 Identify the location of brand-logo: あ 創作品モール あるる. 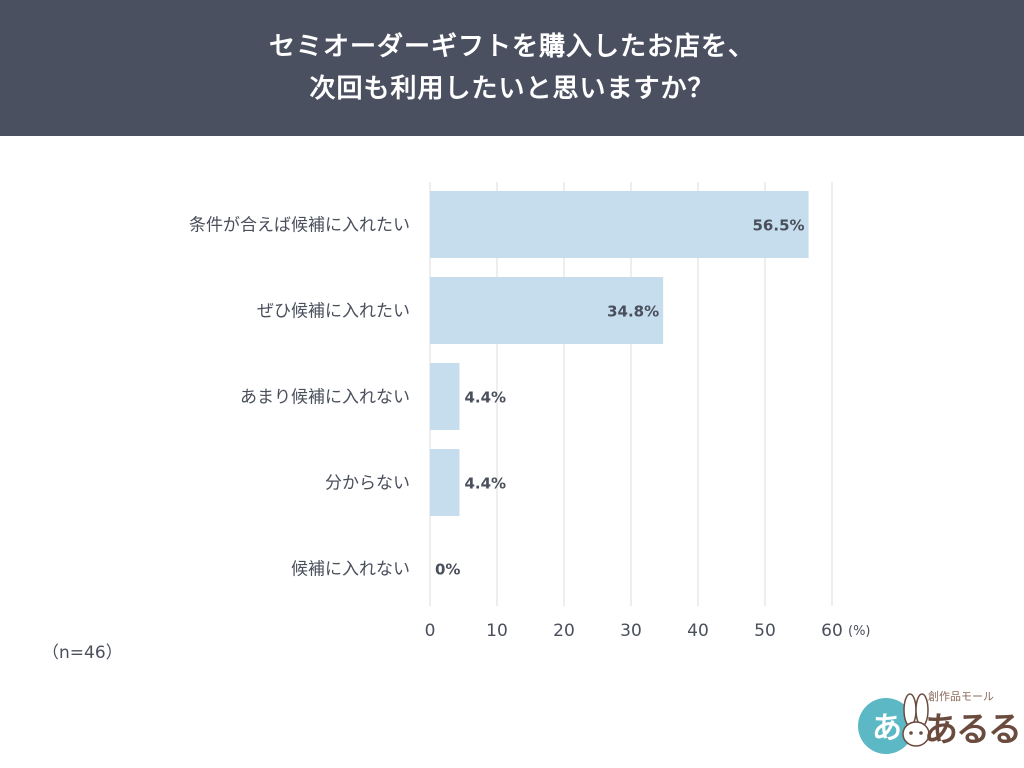
(936, 723).